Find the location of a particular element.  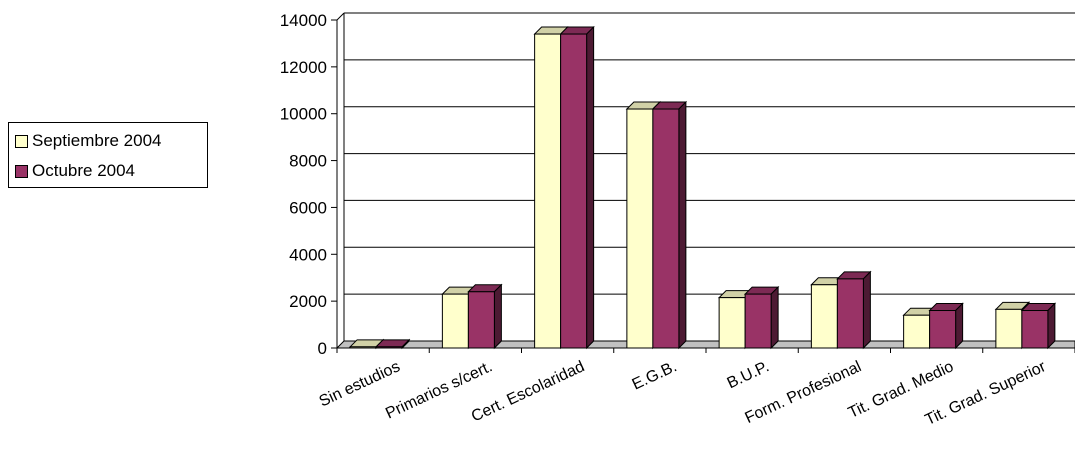

legend-item-septiembre: Septiembre 2004 is located at coordinates (88, 141).